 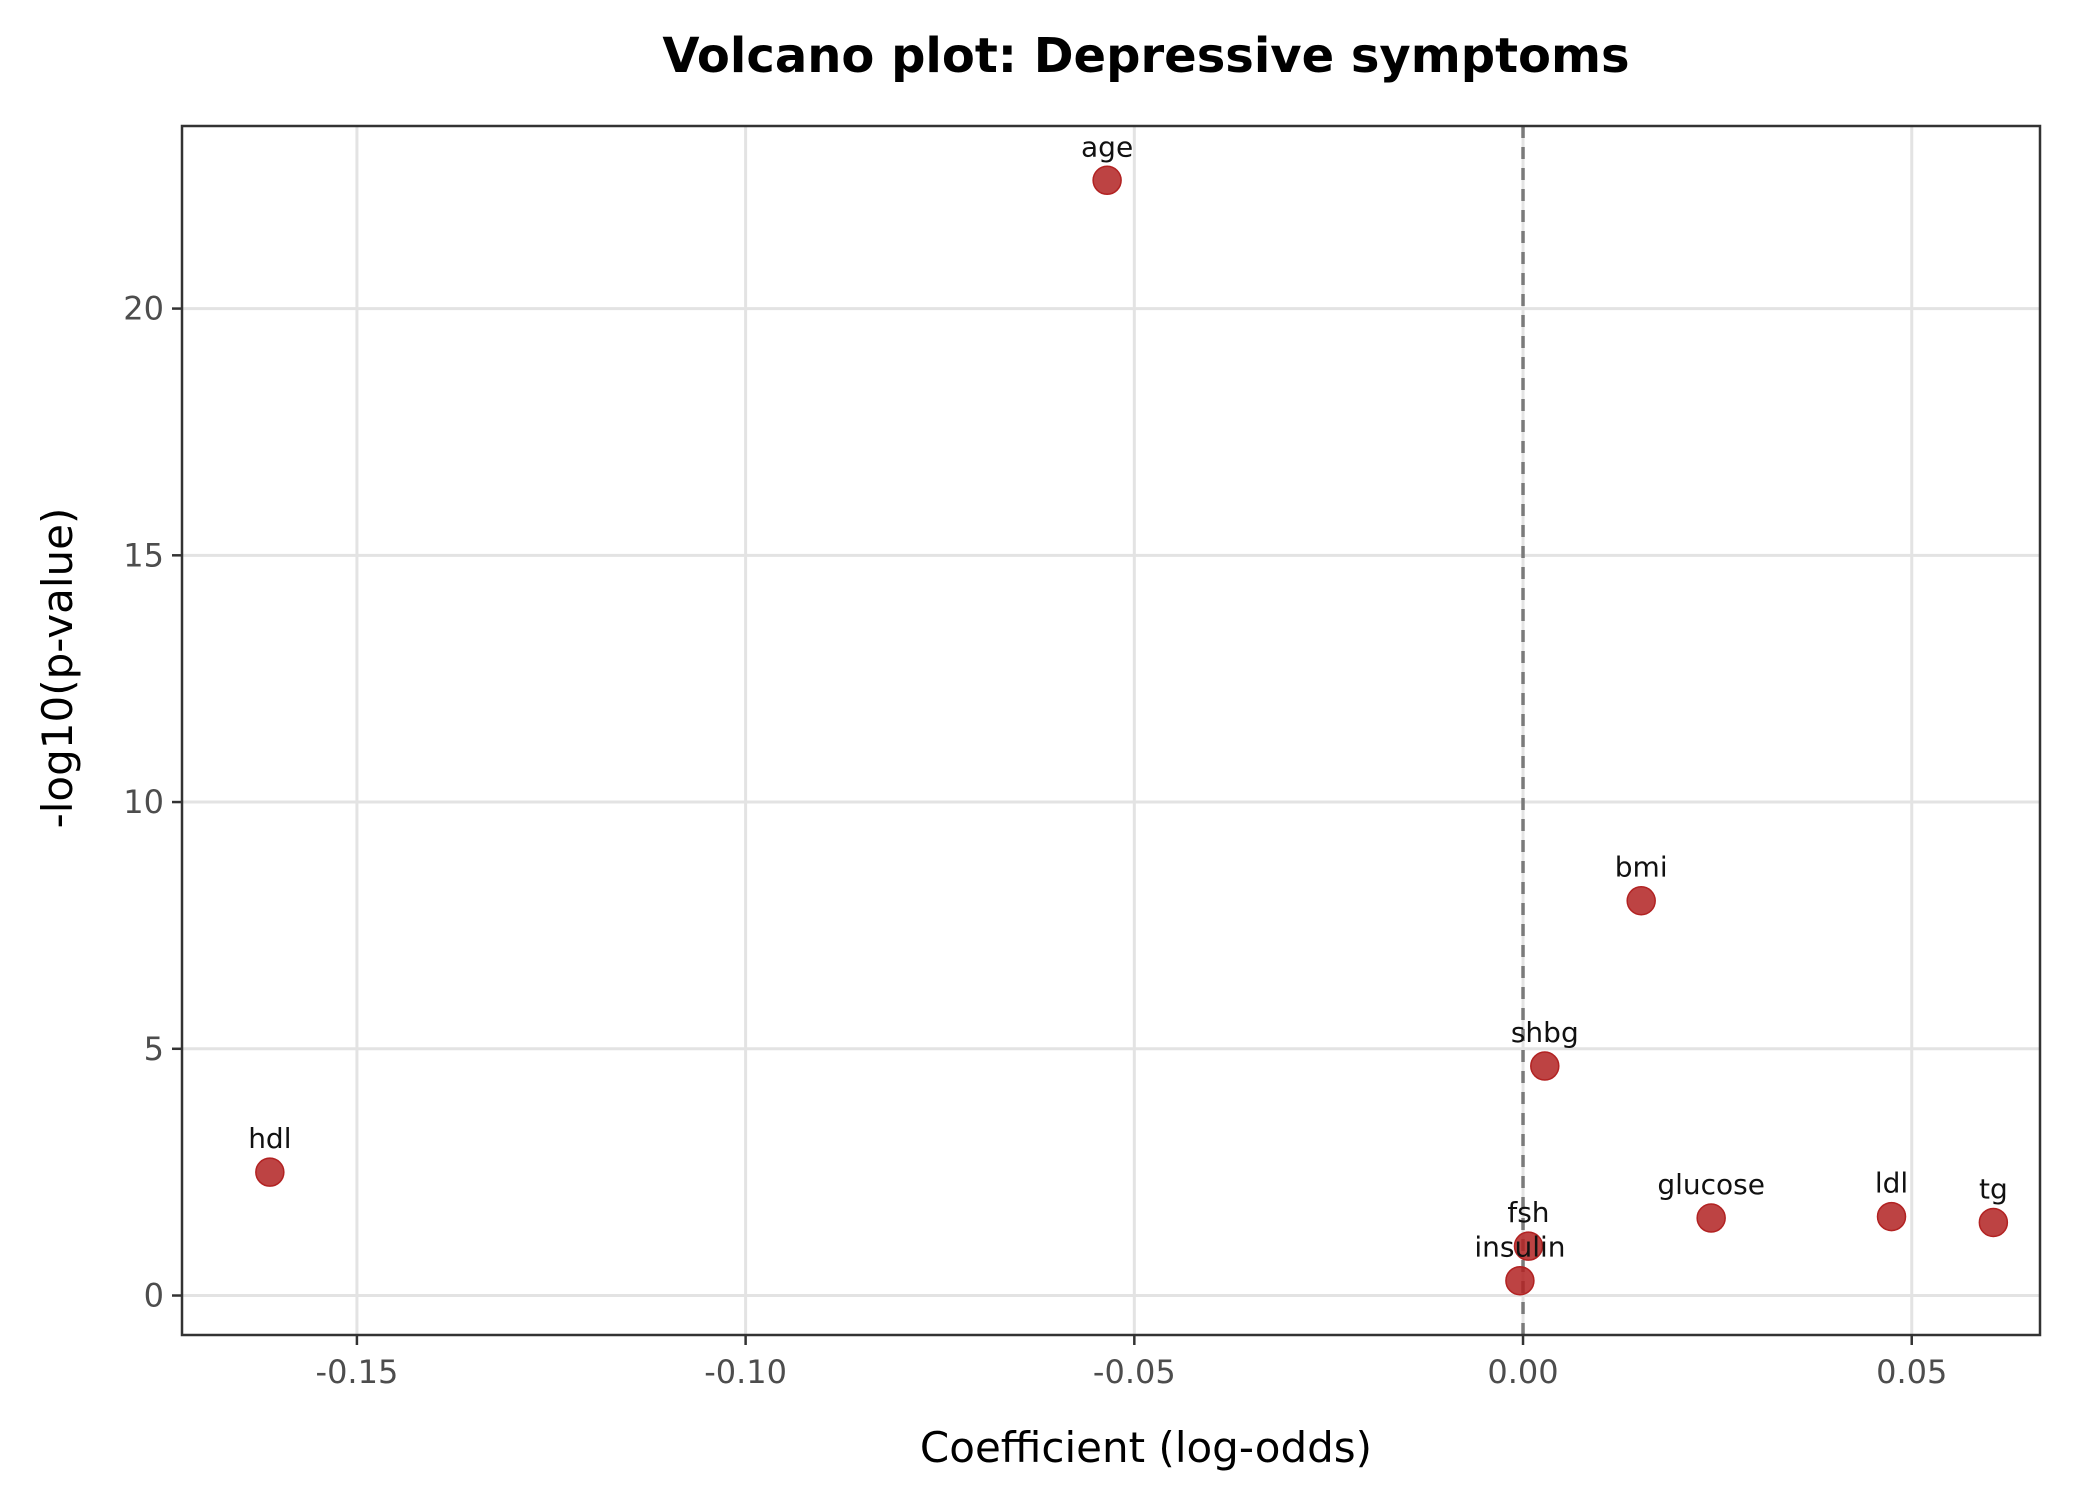 I want to click on x-axis-title: Coefficient (log-odds), so click(x=1146, y=1447).